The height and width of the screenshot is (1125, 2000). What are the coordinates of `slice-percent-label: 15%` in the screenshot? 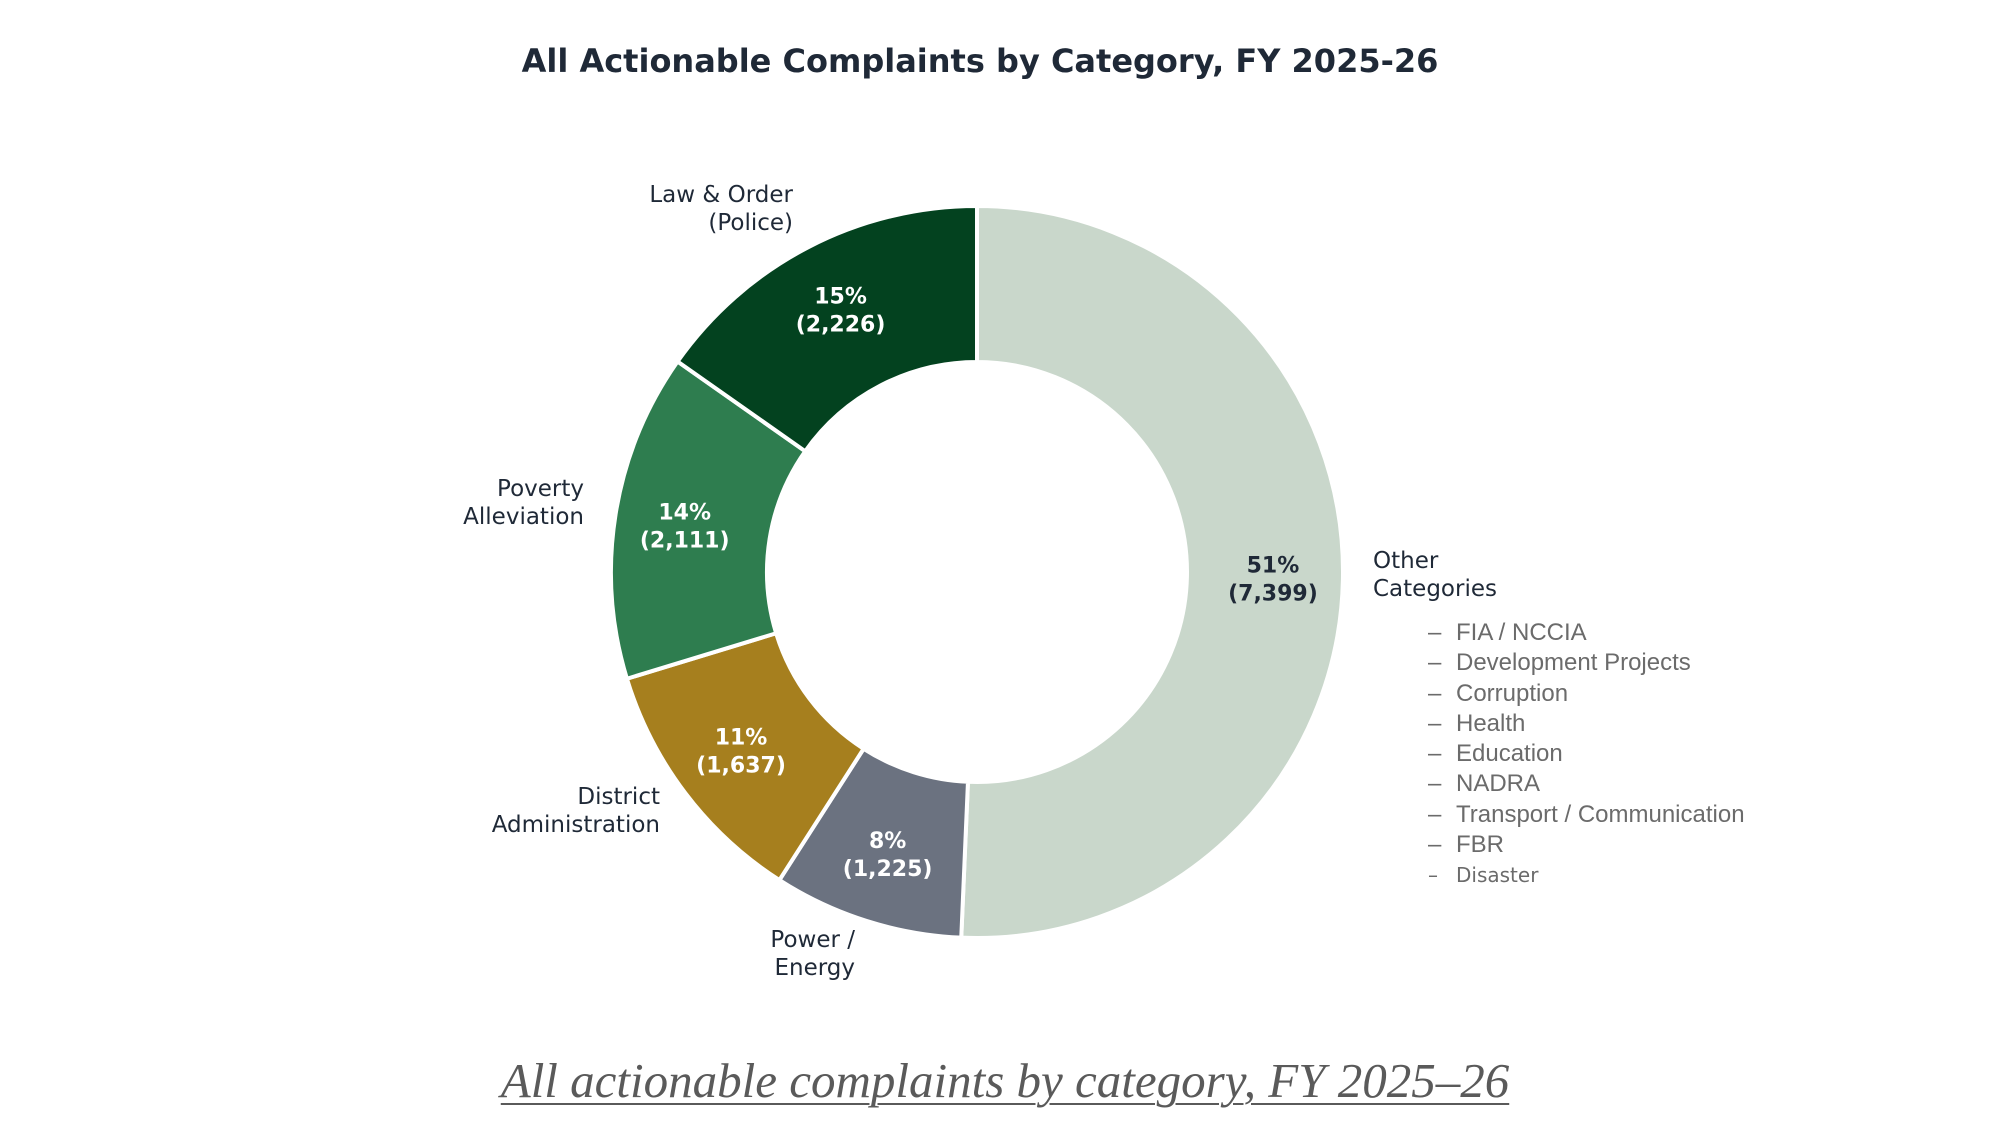 It's located at (840, 296).